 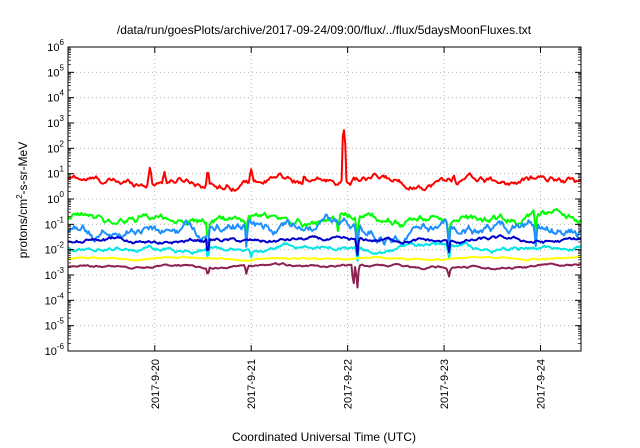 I want to click on y-axis-label-sup: 2, so click(x=19, y=196).